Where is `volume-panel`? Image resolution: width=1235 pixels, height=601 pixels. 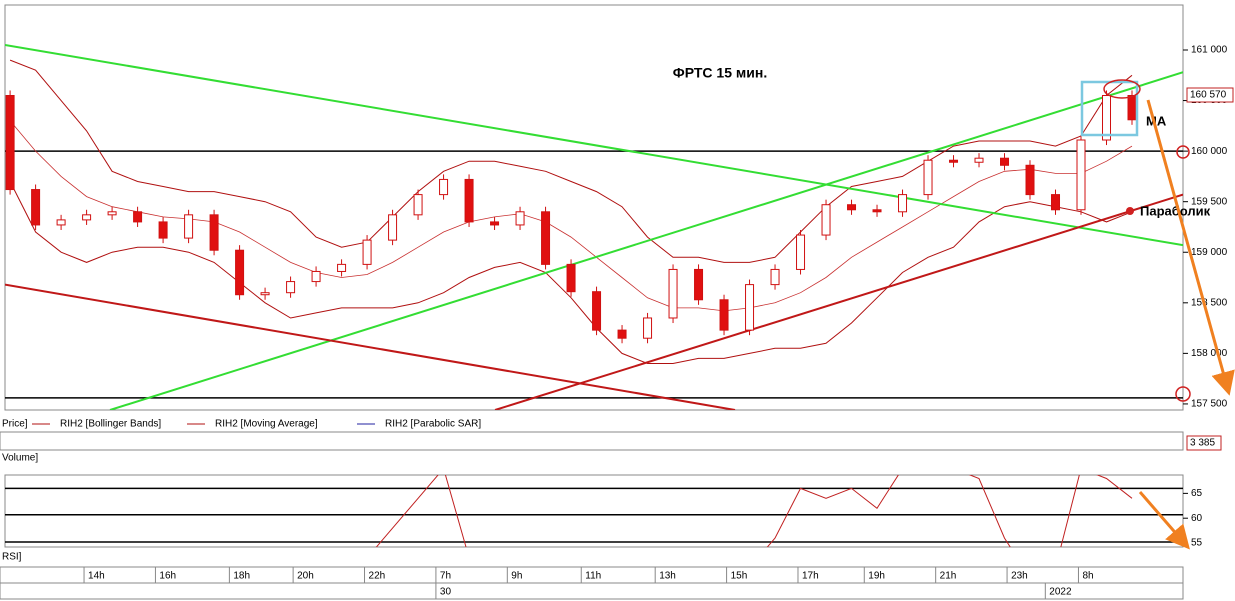 volume-panel is located at coordinates (592, 441).